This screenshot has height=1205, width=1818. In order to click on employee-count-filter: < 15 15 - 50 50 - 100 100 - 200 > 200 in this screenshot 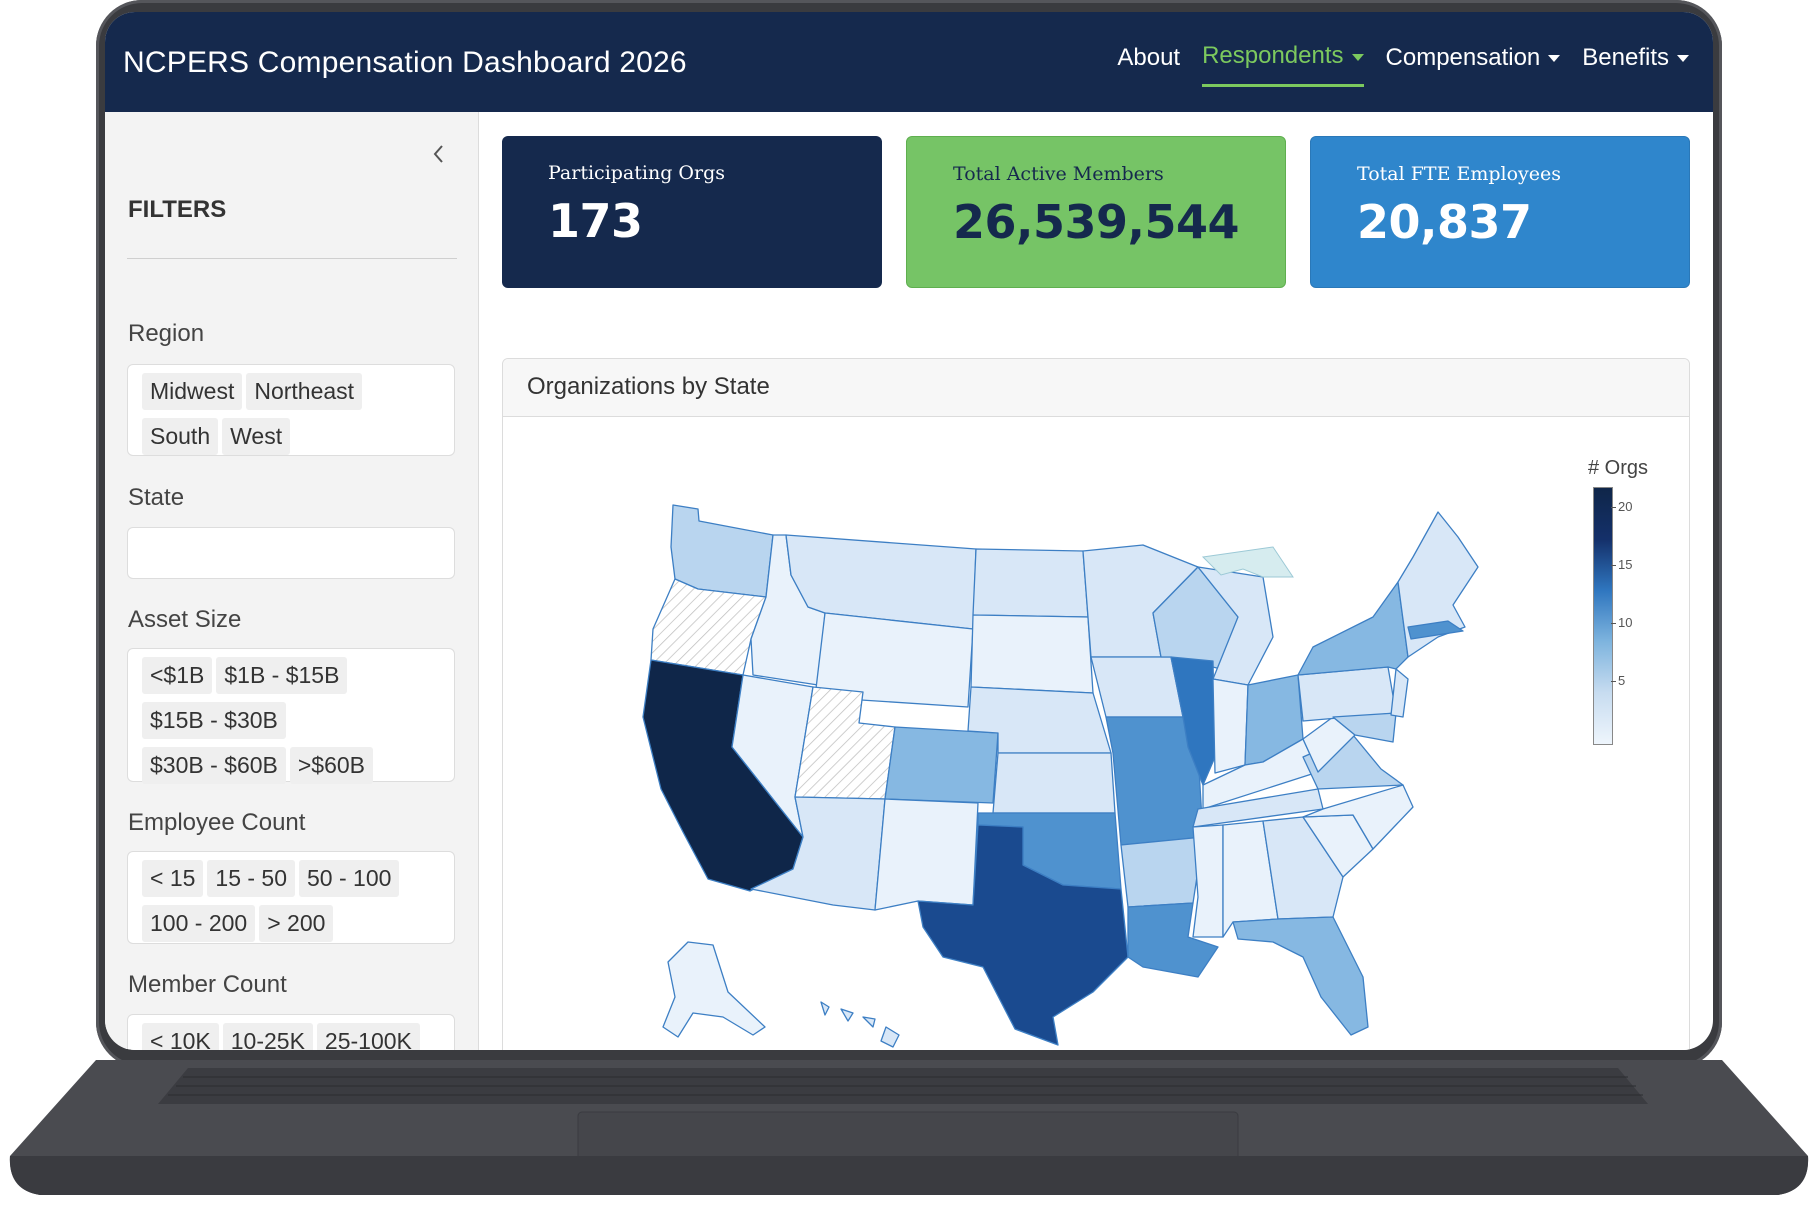, I will do `click(291, 897)`.